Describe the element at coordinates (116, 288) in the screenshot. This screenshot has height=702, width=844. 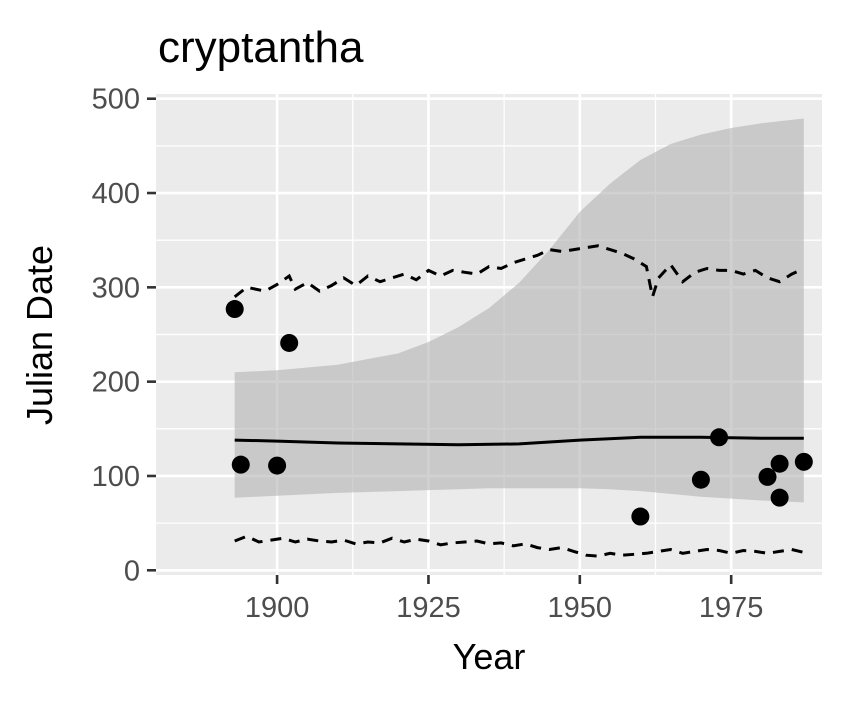
I see `y-tick-label: 300` at that location.